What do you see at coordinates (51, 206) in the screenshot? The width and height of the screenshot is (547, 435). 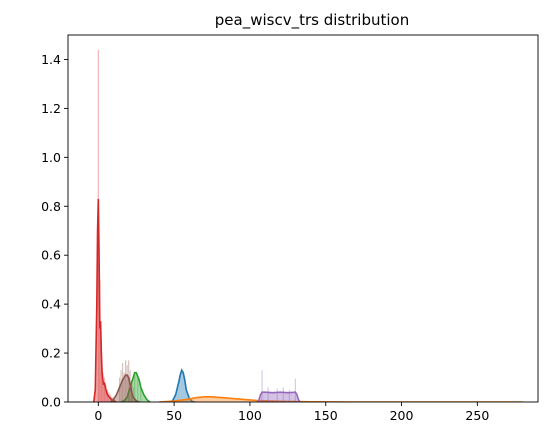 I see `y-tick-label-4: 0.8` at bounding box center [51, 206].